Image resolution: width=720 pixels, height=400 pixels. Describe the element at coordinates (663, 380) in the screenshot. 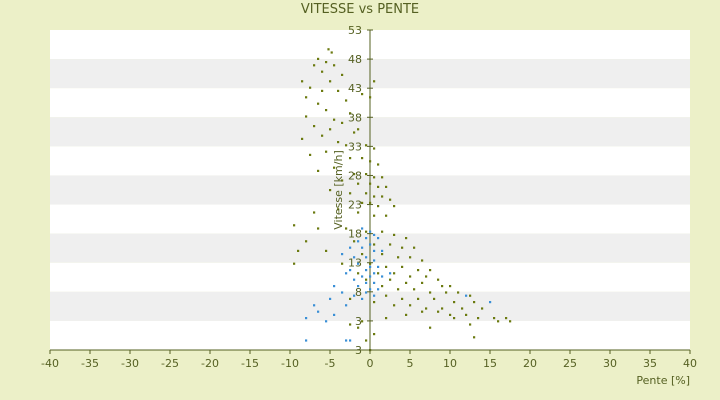

I see `x-axis-title: Pente [%]` at that location.